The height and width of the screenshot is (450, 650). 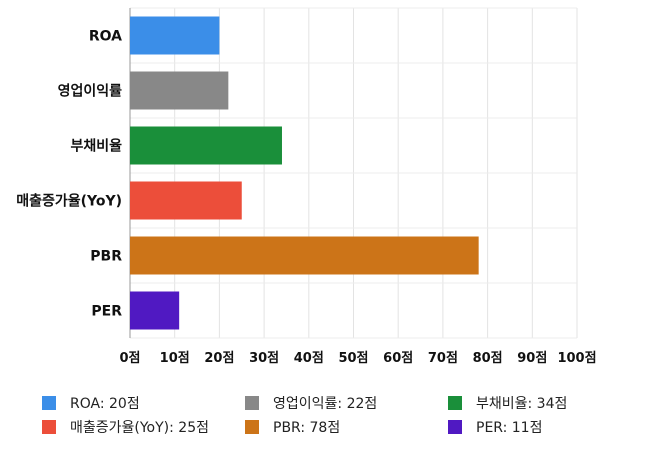 I want to click on legend-swatch-sales-growth, so click(x=49, y=427).